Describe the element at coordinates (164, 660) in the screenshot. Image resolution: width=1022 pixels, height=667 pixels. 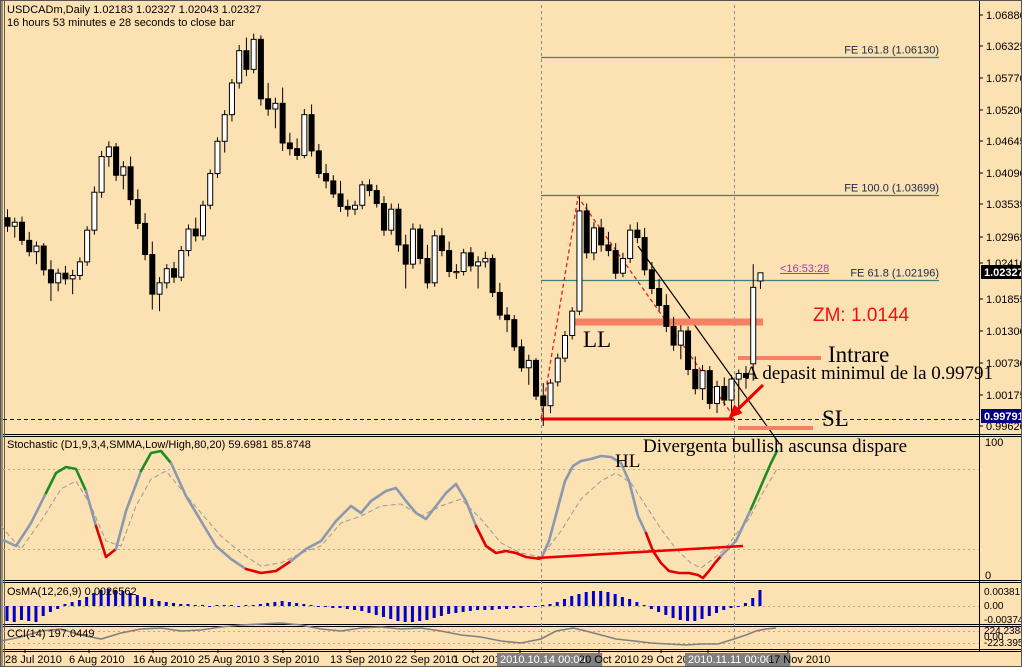
I see `time-axis-label: 16 Aug 2010` at that location.